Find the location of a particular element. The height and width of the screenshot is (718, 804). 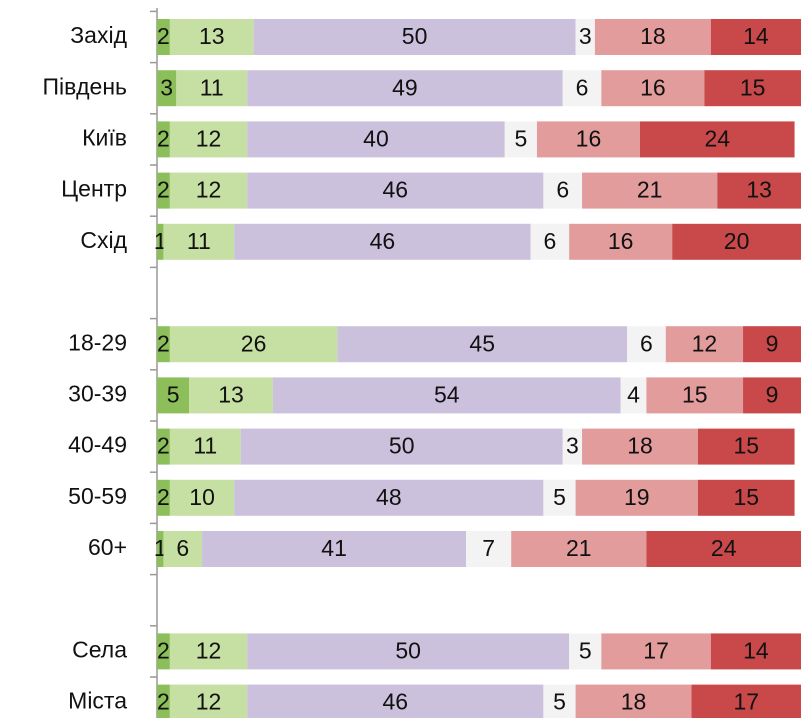

value-label: 19 is located at coordinates (637, 497).